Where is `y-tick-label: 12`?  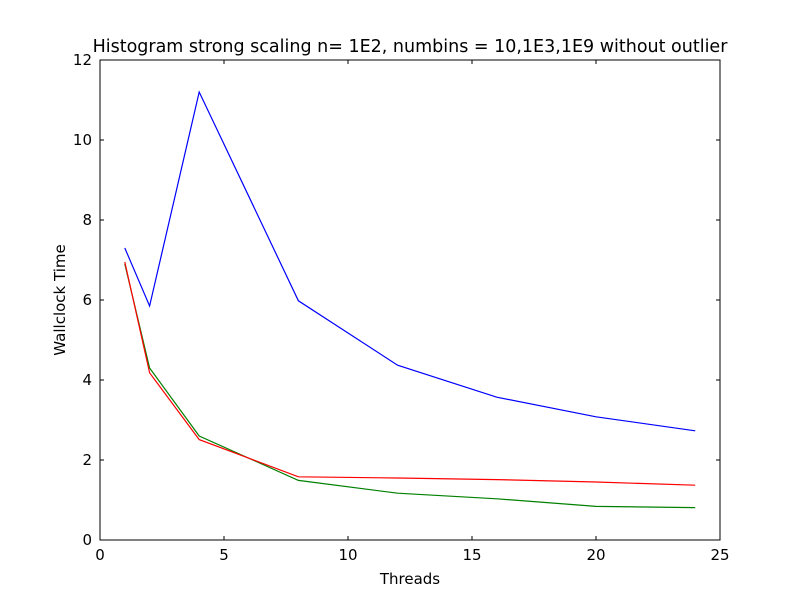
y-tick-label: 12 is located at coordinates (82, 60).